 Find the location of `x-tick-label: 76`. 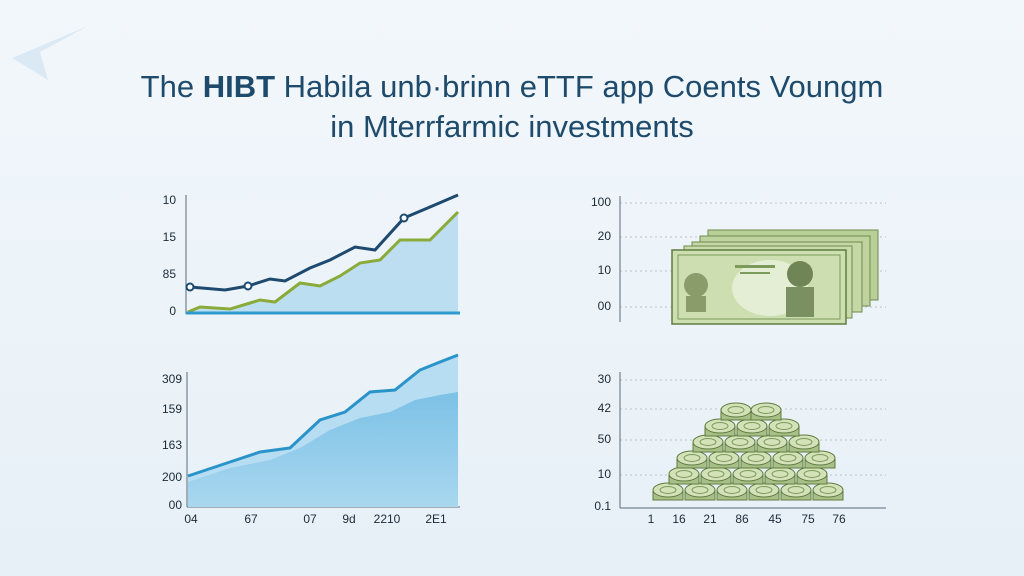

x-tick-label: 76 is located at coordinates (839, 519).